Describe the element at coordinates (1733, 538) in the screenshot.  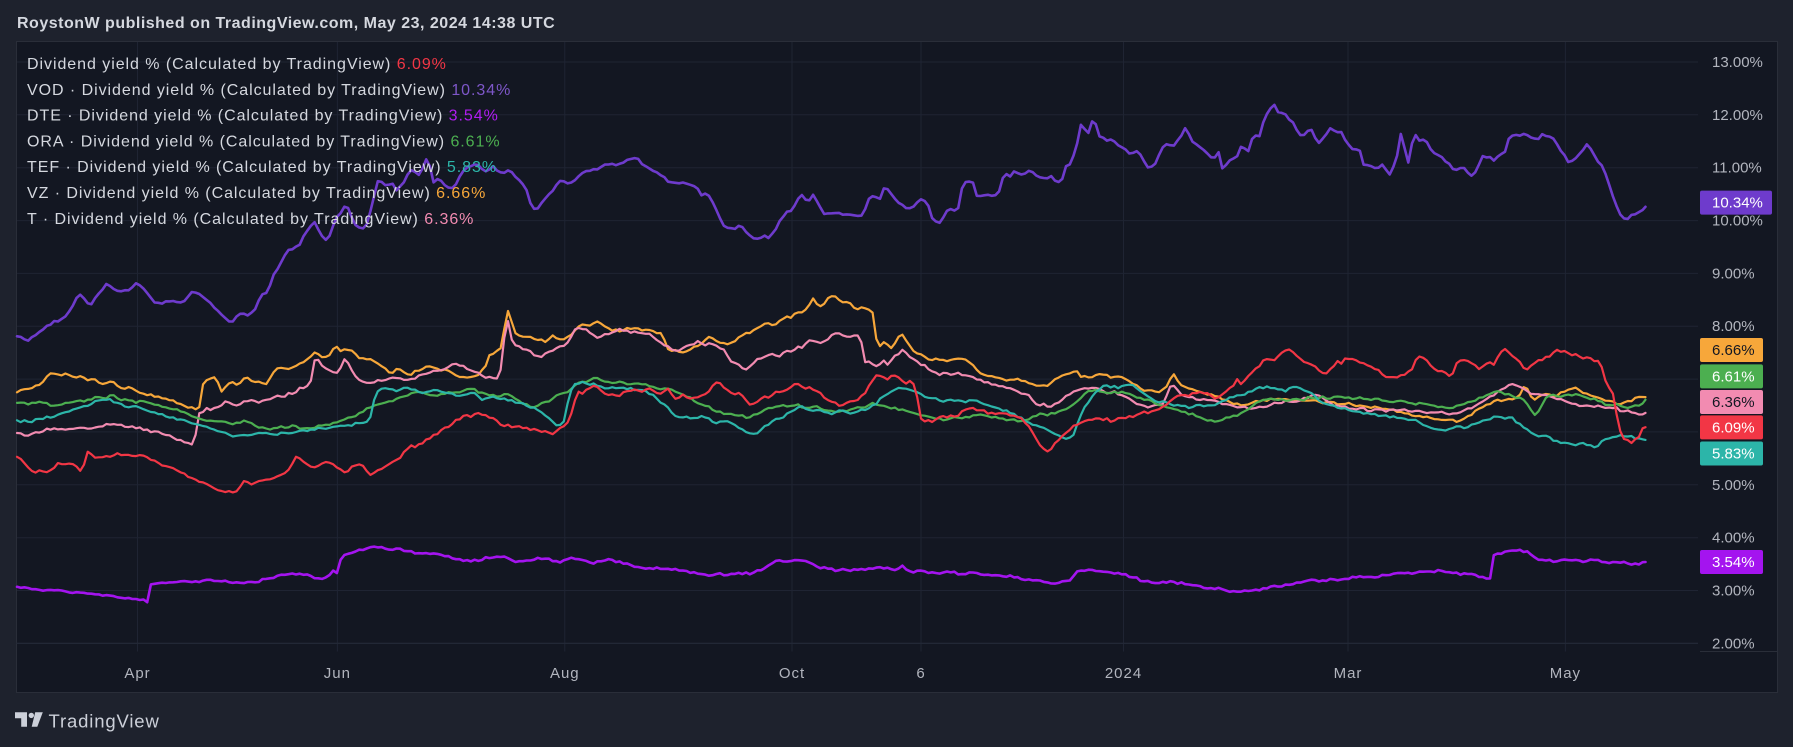
I see `svg-text: 4.00%` at that location.